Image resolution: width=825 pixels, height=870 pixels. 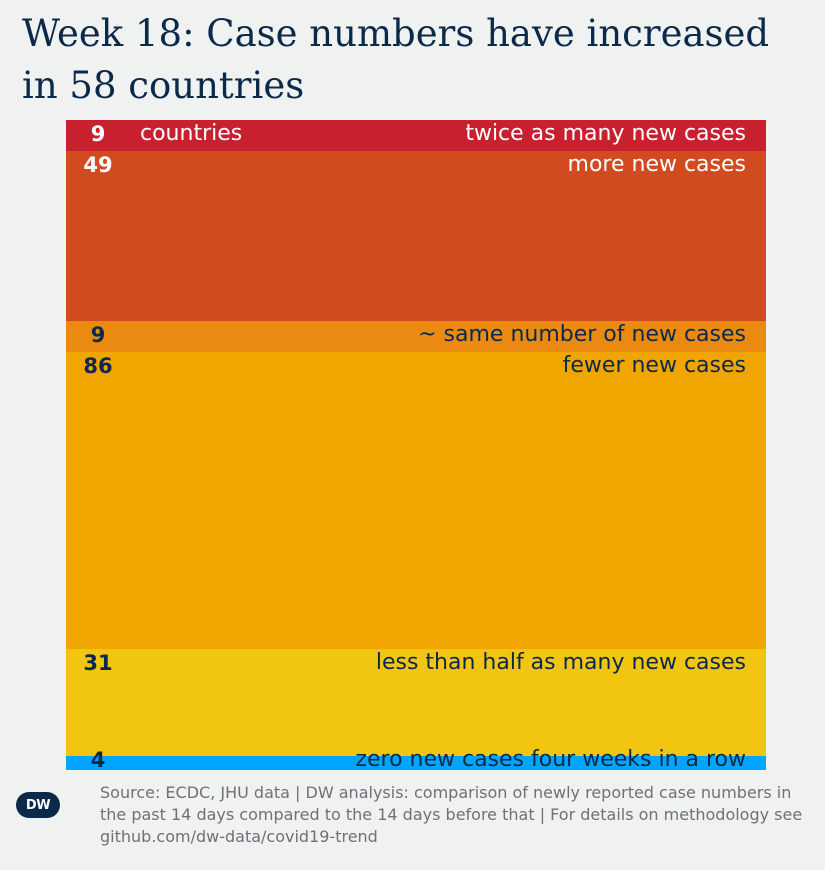 I want to click on dw-logo-icon: DW, so click(x=38, y=805).